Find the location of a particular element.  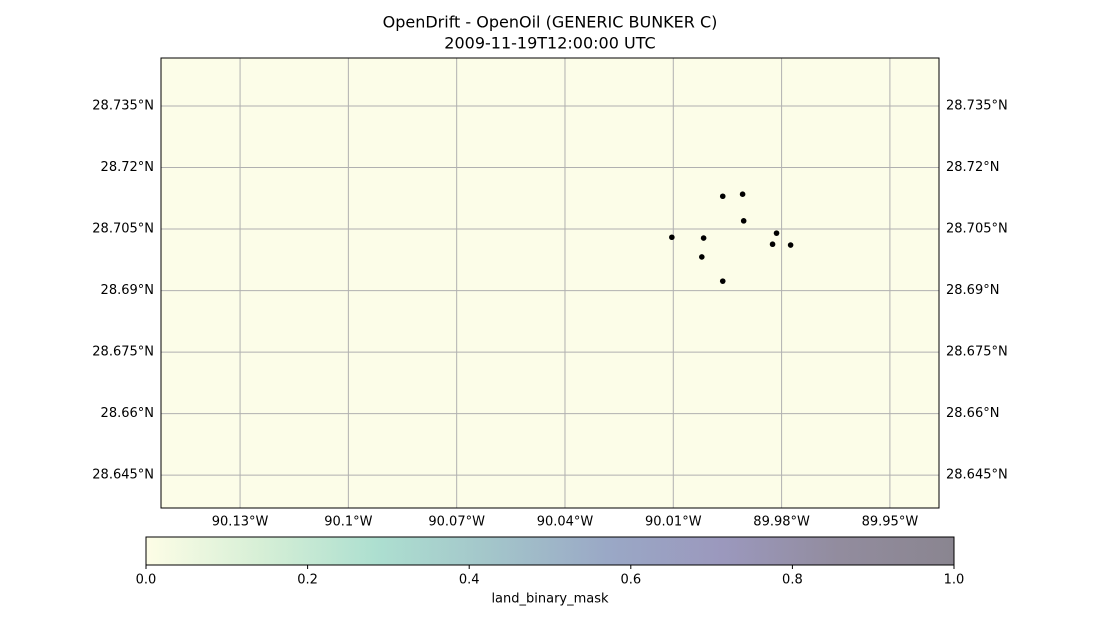

y-tick-label: 28.66°N is located at coordinates (127, 413).